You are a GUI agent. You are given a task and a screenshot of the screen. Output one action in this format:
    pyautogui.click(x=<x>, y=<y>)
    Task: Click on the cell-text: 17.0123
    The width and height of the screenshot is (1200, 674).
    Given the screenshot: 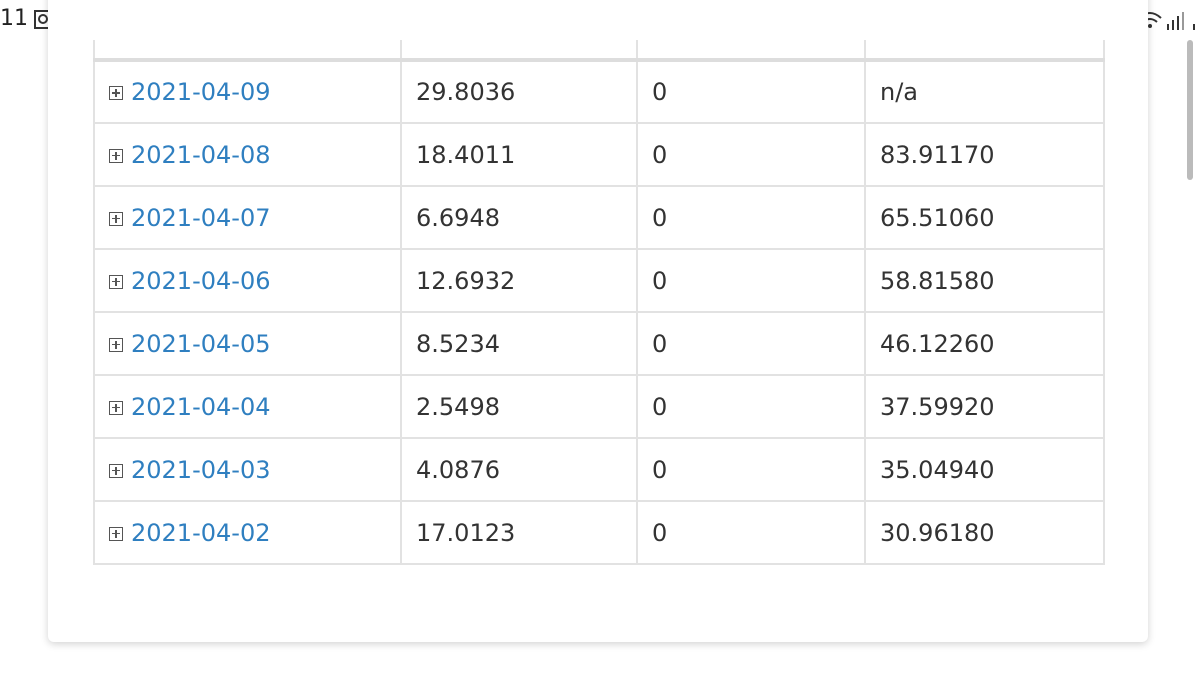 What is the action you would take?
    pyautogui.click(x=466, y=532)
    